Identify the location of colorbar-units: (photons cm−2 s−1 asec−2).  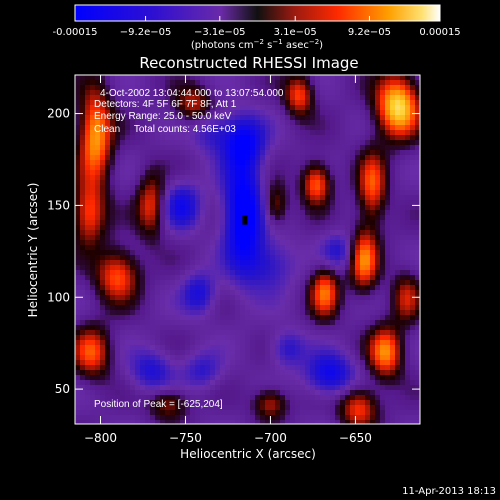
(257, 44).